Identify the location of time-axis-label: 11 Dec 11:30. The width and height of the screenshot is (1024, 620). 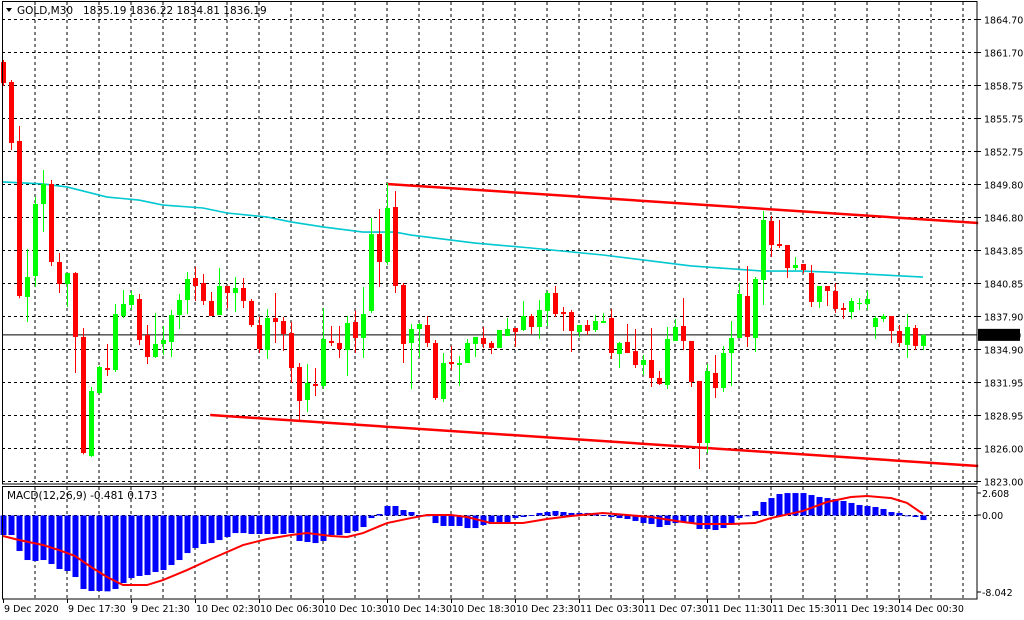
(740, 609).